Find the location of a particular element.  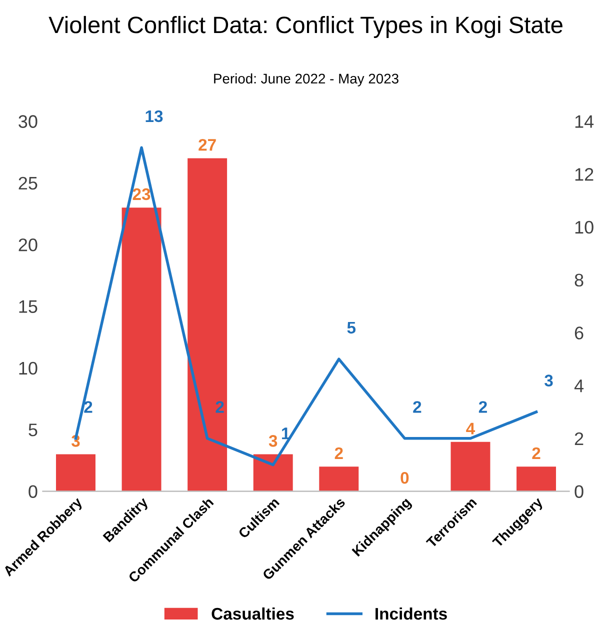

y-tick-label: 0 is located at coordinates (33, 491).